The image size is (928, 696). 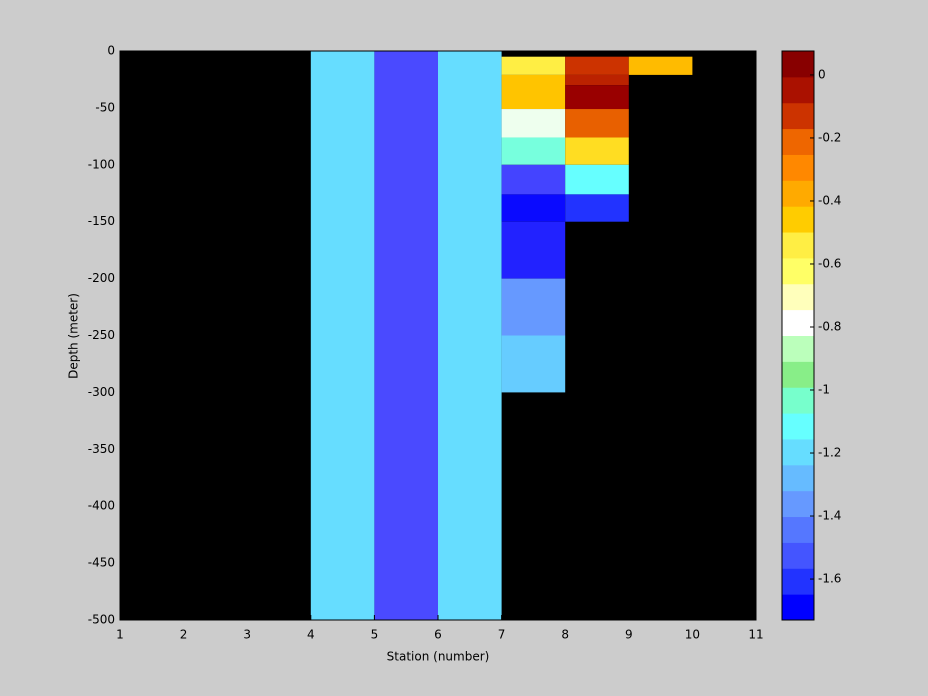 I want to click on y-axis-label: Depth (meter), so click(x=74, y=336).